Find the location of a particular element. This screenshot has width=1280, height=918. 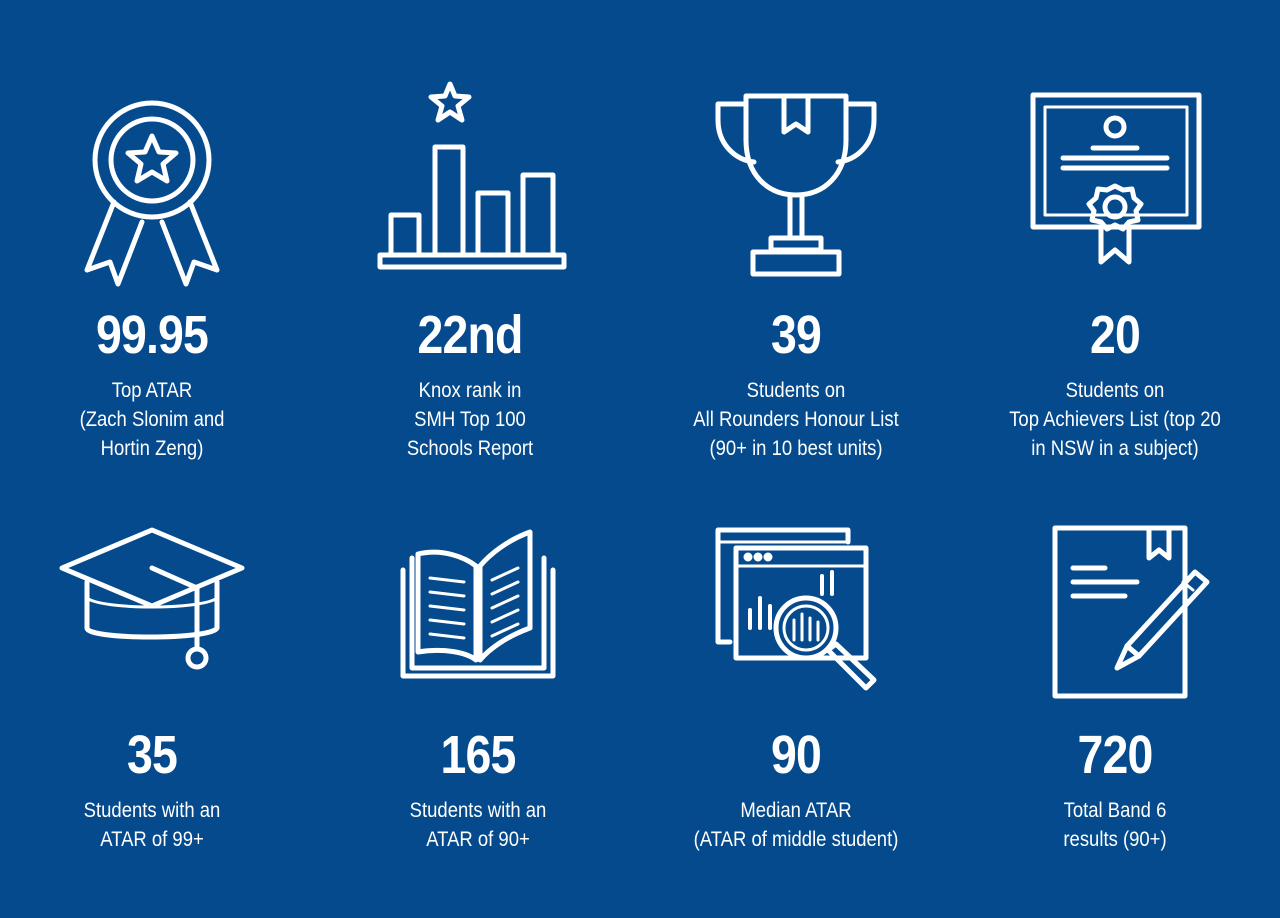

stat-value: 22nd is located at coordinates (470, 335).